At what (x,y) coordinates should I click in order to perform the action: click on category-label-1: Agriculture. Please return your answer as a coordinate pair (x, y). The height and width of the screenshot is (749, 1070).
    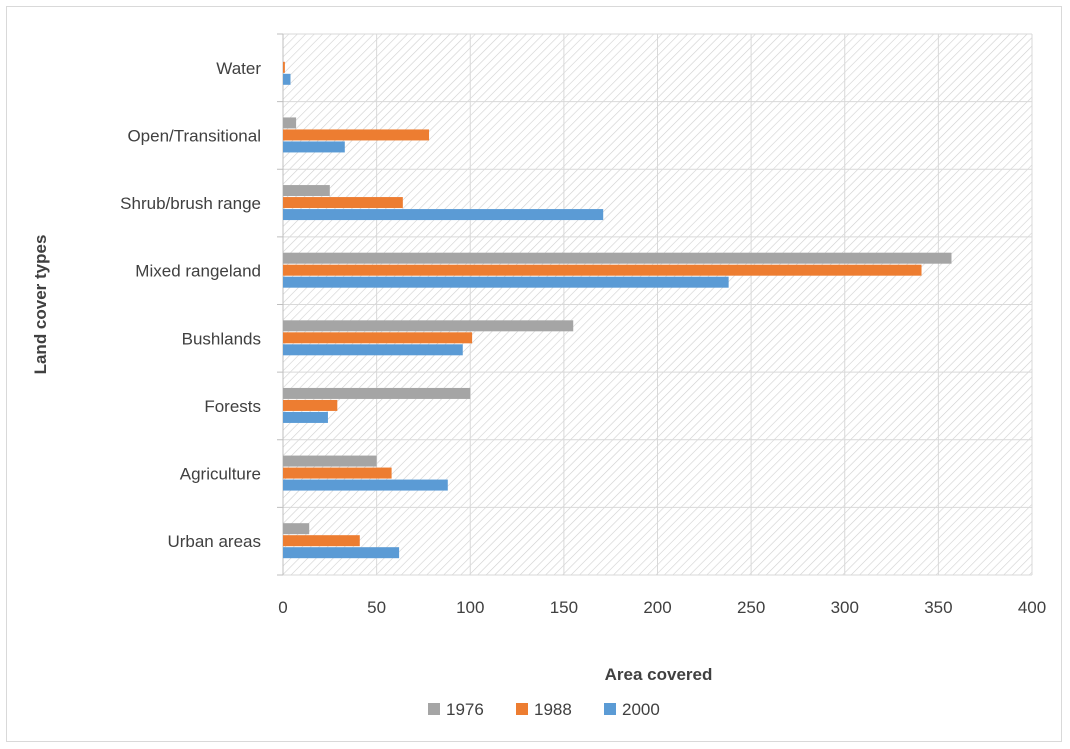
    Looking at the image, I should click on (220, 474).